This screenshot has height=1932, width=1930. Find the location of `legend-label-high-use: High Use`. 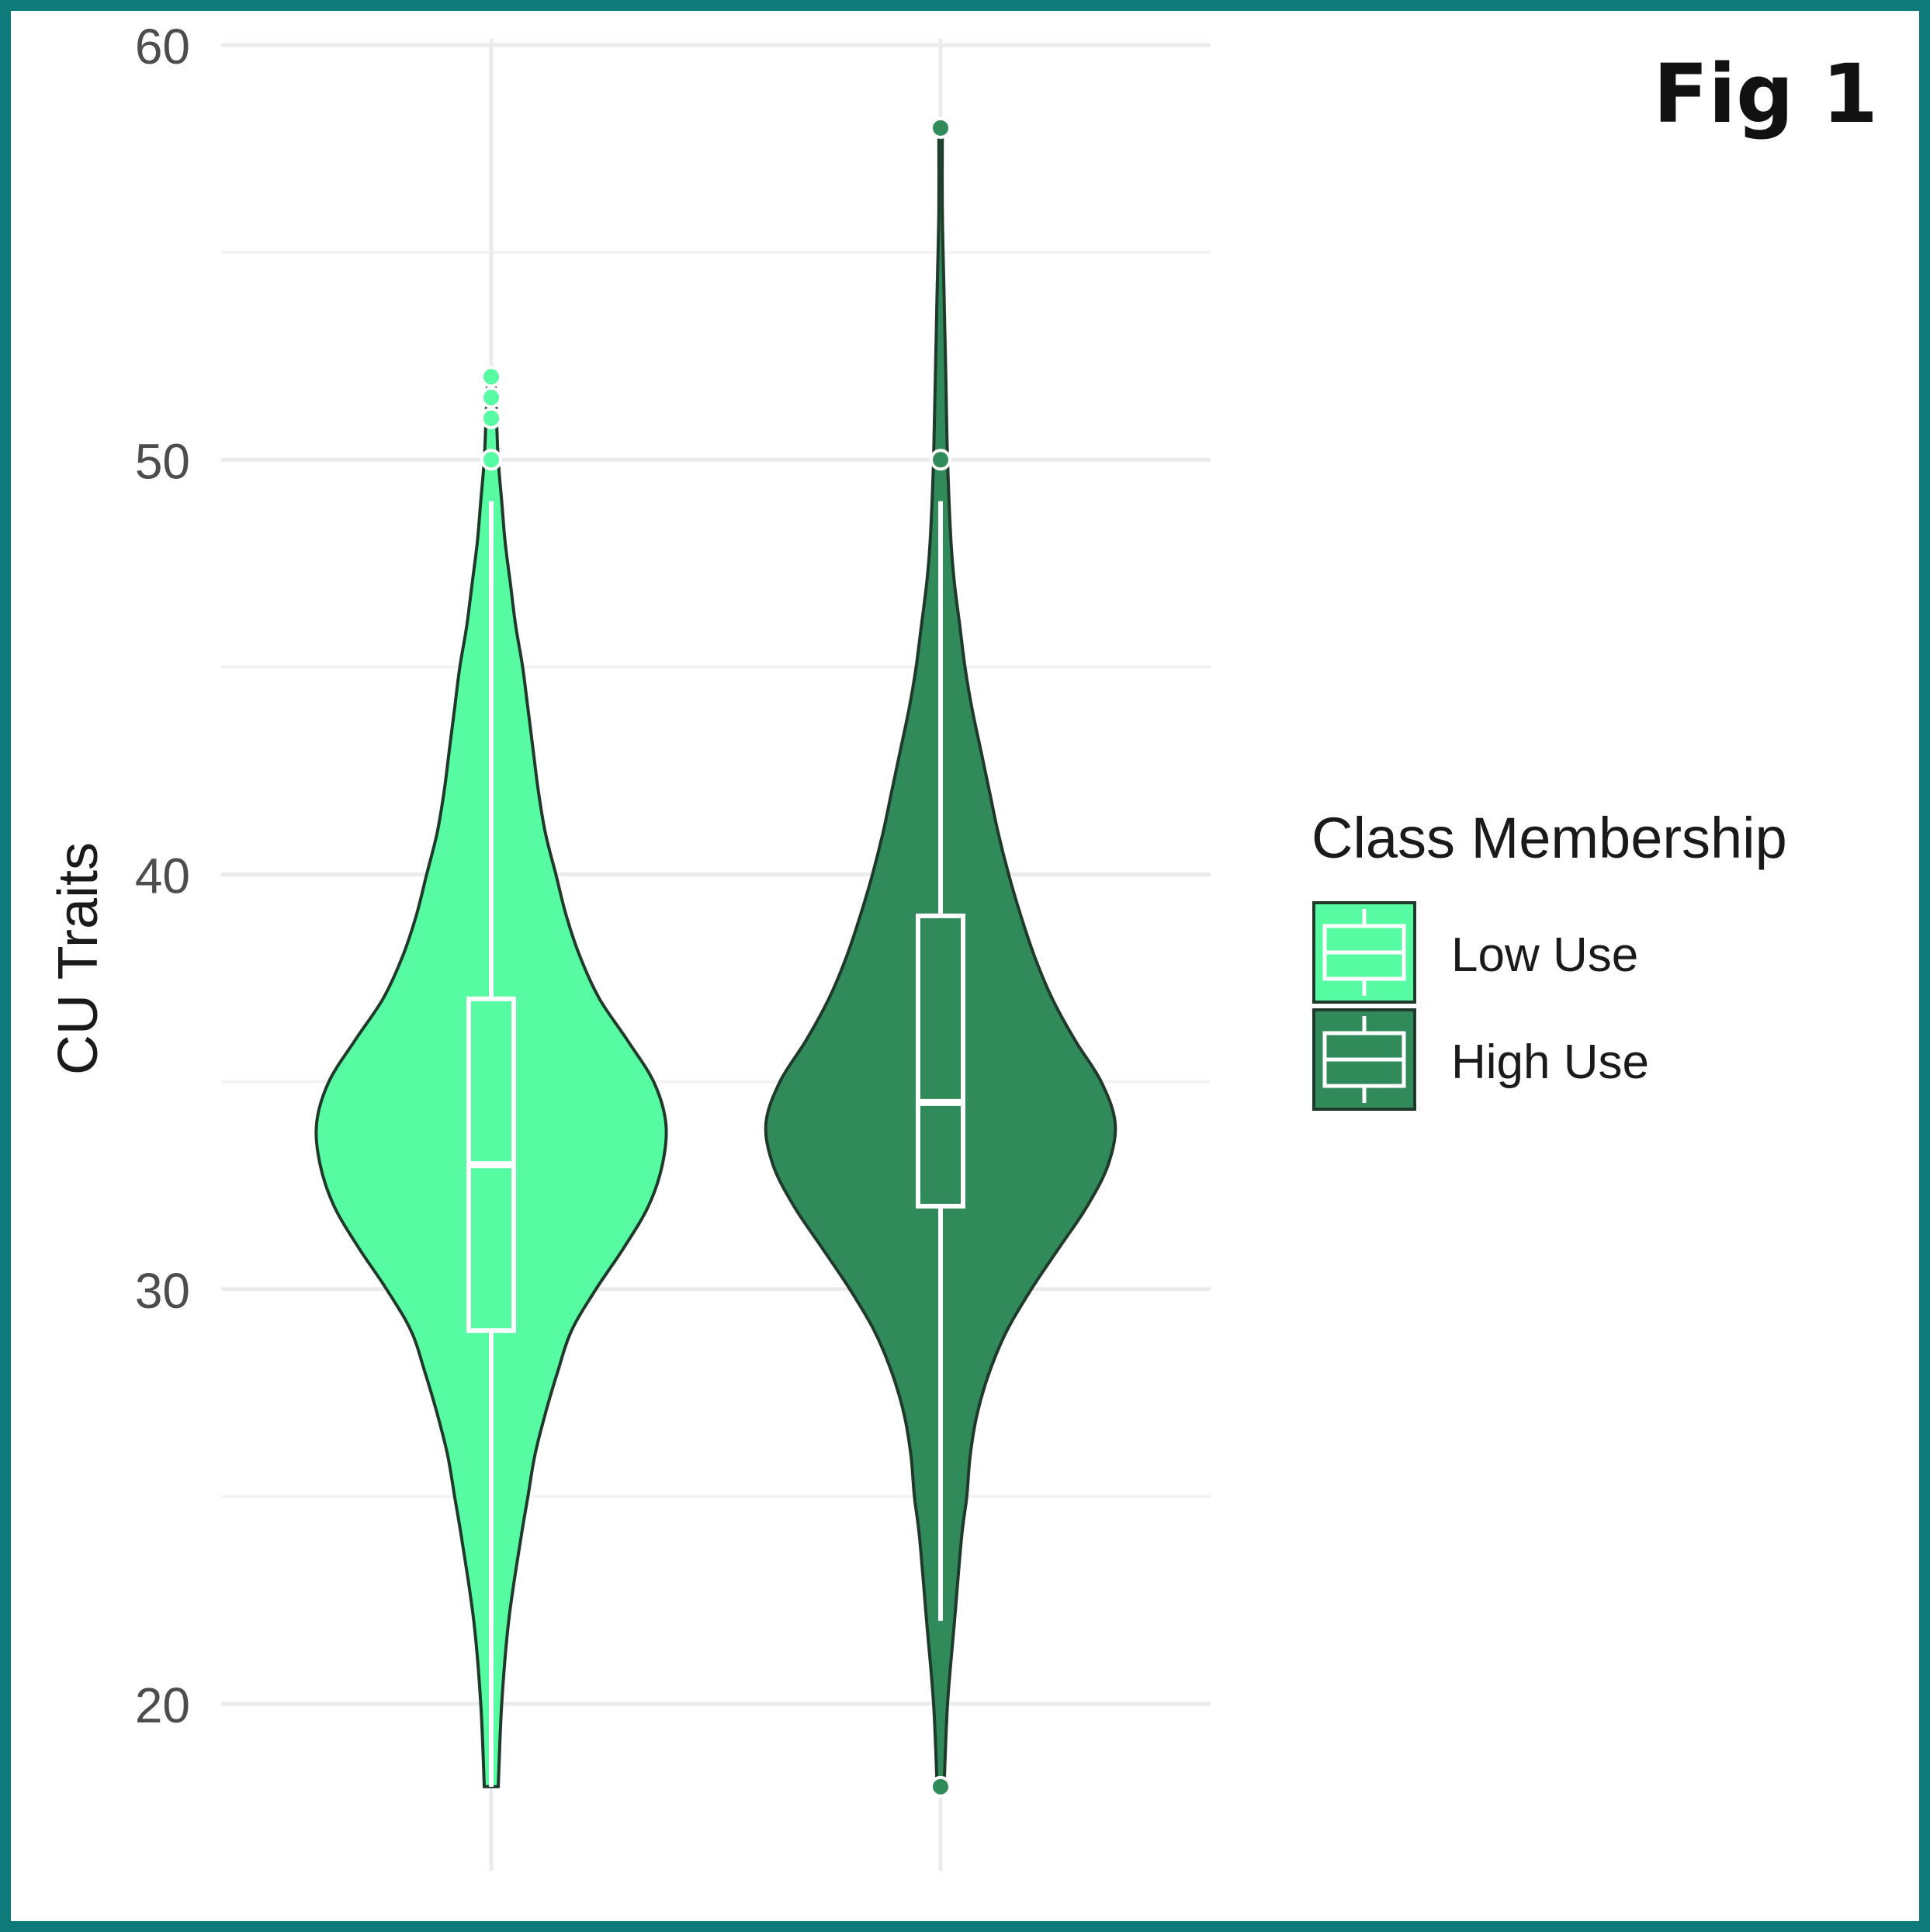

legend-label-high-use: High Use is located at coordinates (1550, 1062).